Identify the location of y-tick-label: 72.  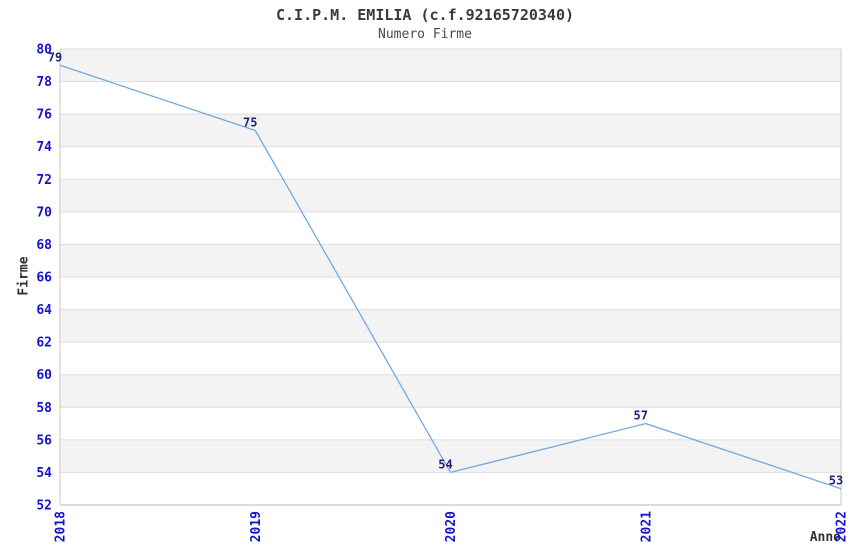
(44, 180).